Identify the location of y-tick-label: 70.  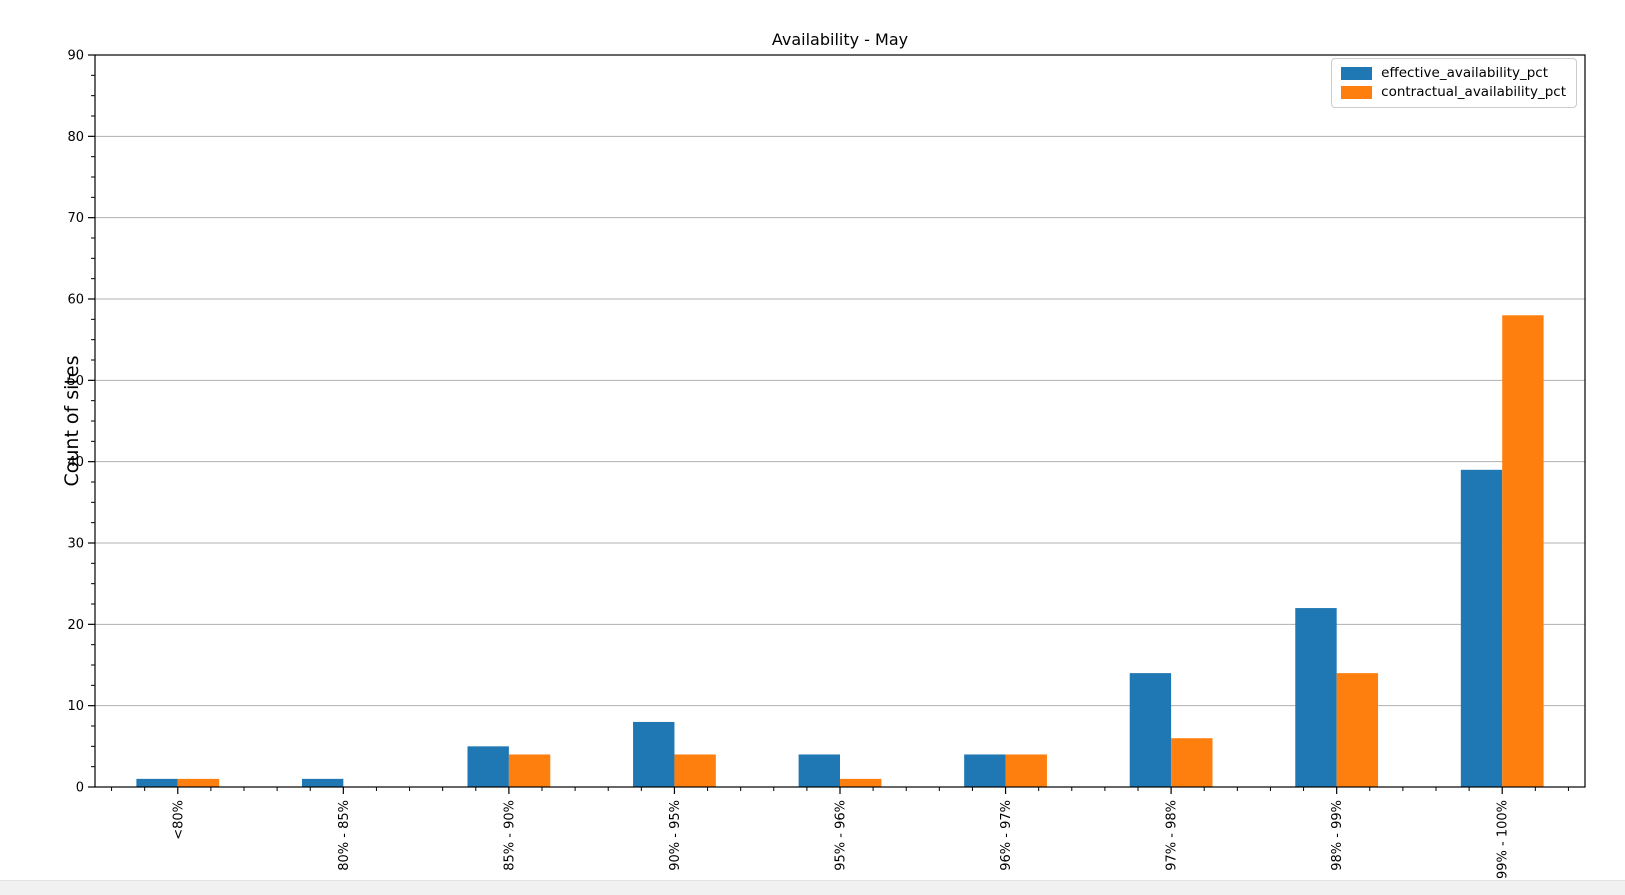
(75, 218).